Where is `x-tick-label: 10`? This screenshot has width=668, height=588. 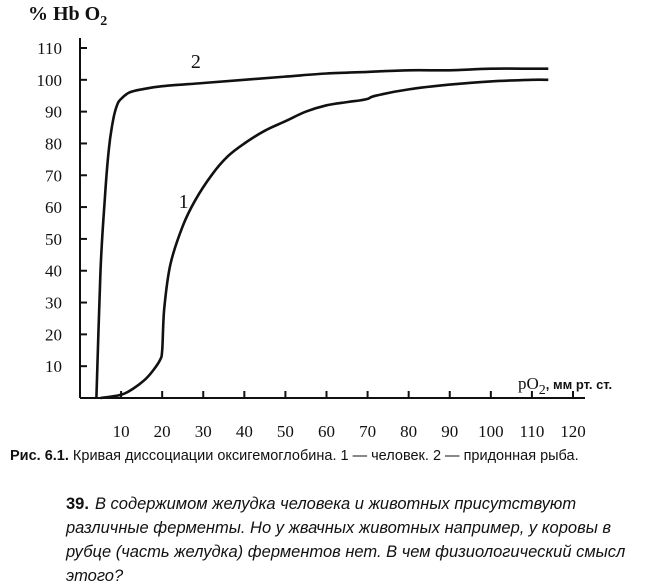 x-tick-label: 10 is located at coordinates (121, 431).